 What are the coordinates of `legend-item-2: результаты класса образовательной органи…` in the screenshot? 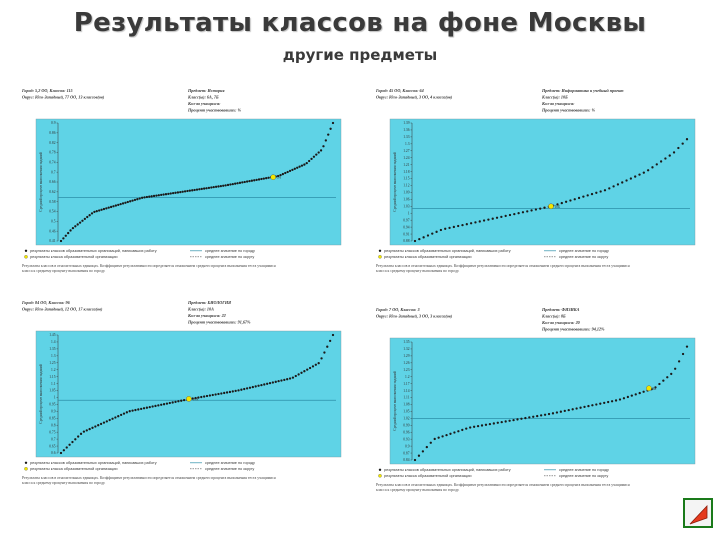 It's located at (73, 469).